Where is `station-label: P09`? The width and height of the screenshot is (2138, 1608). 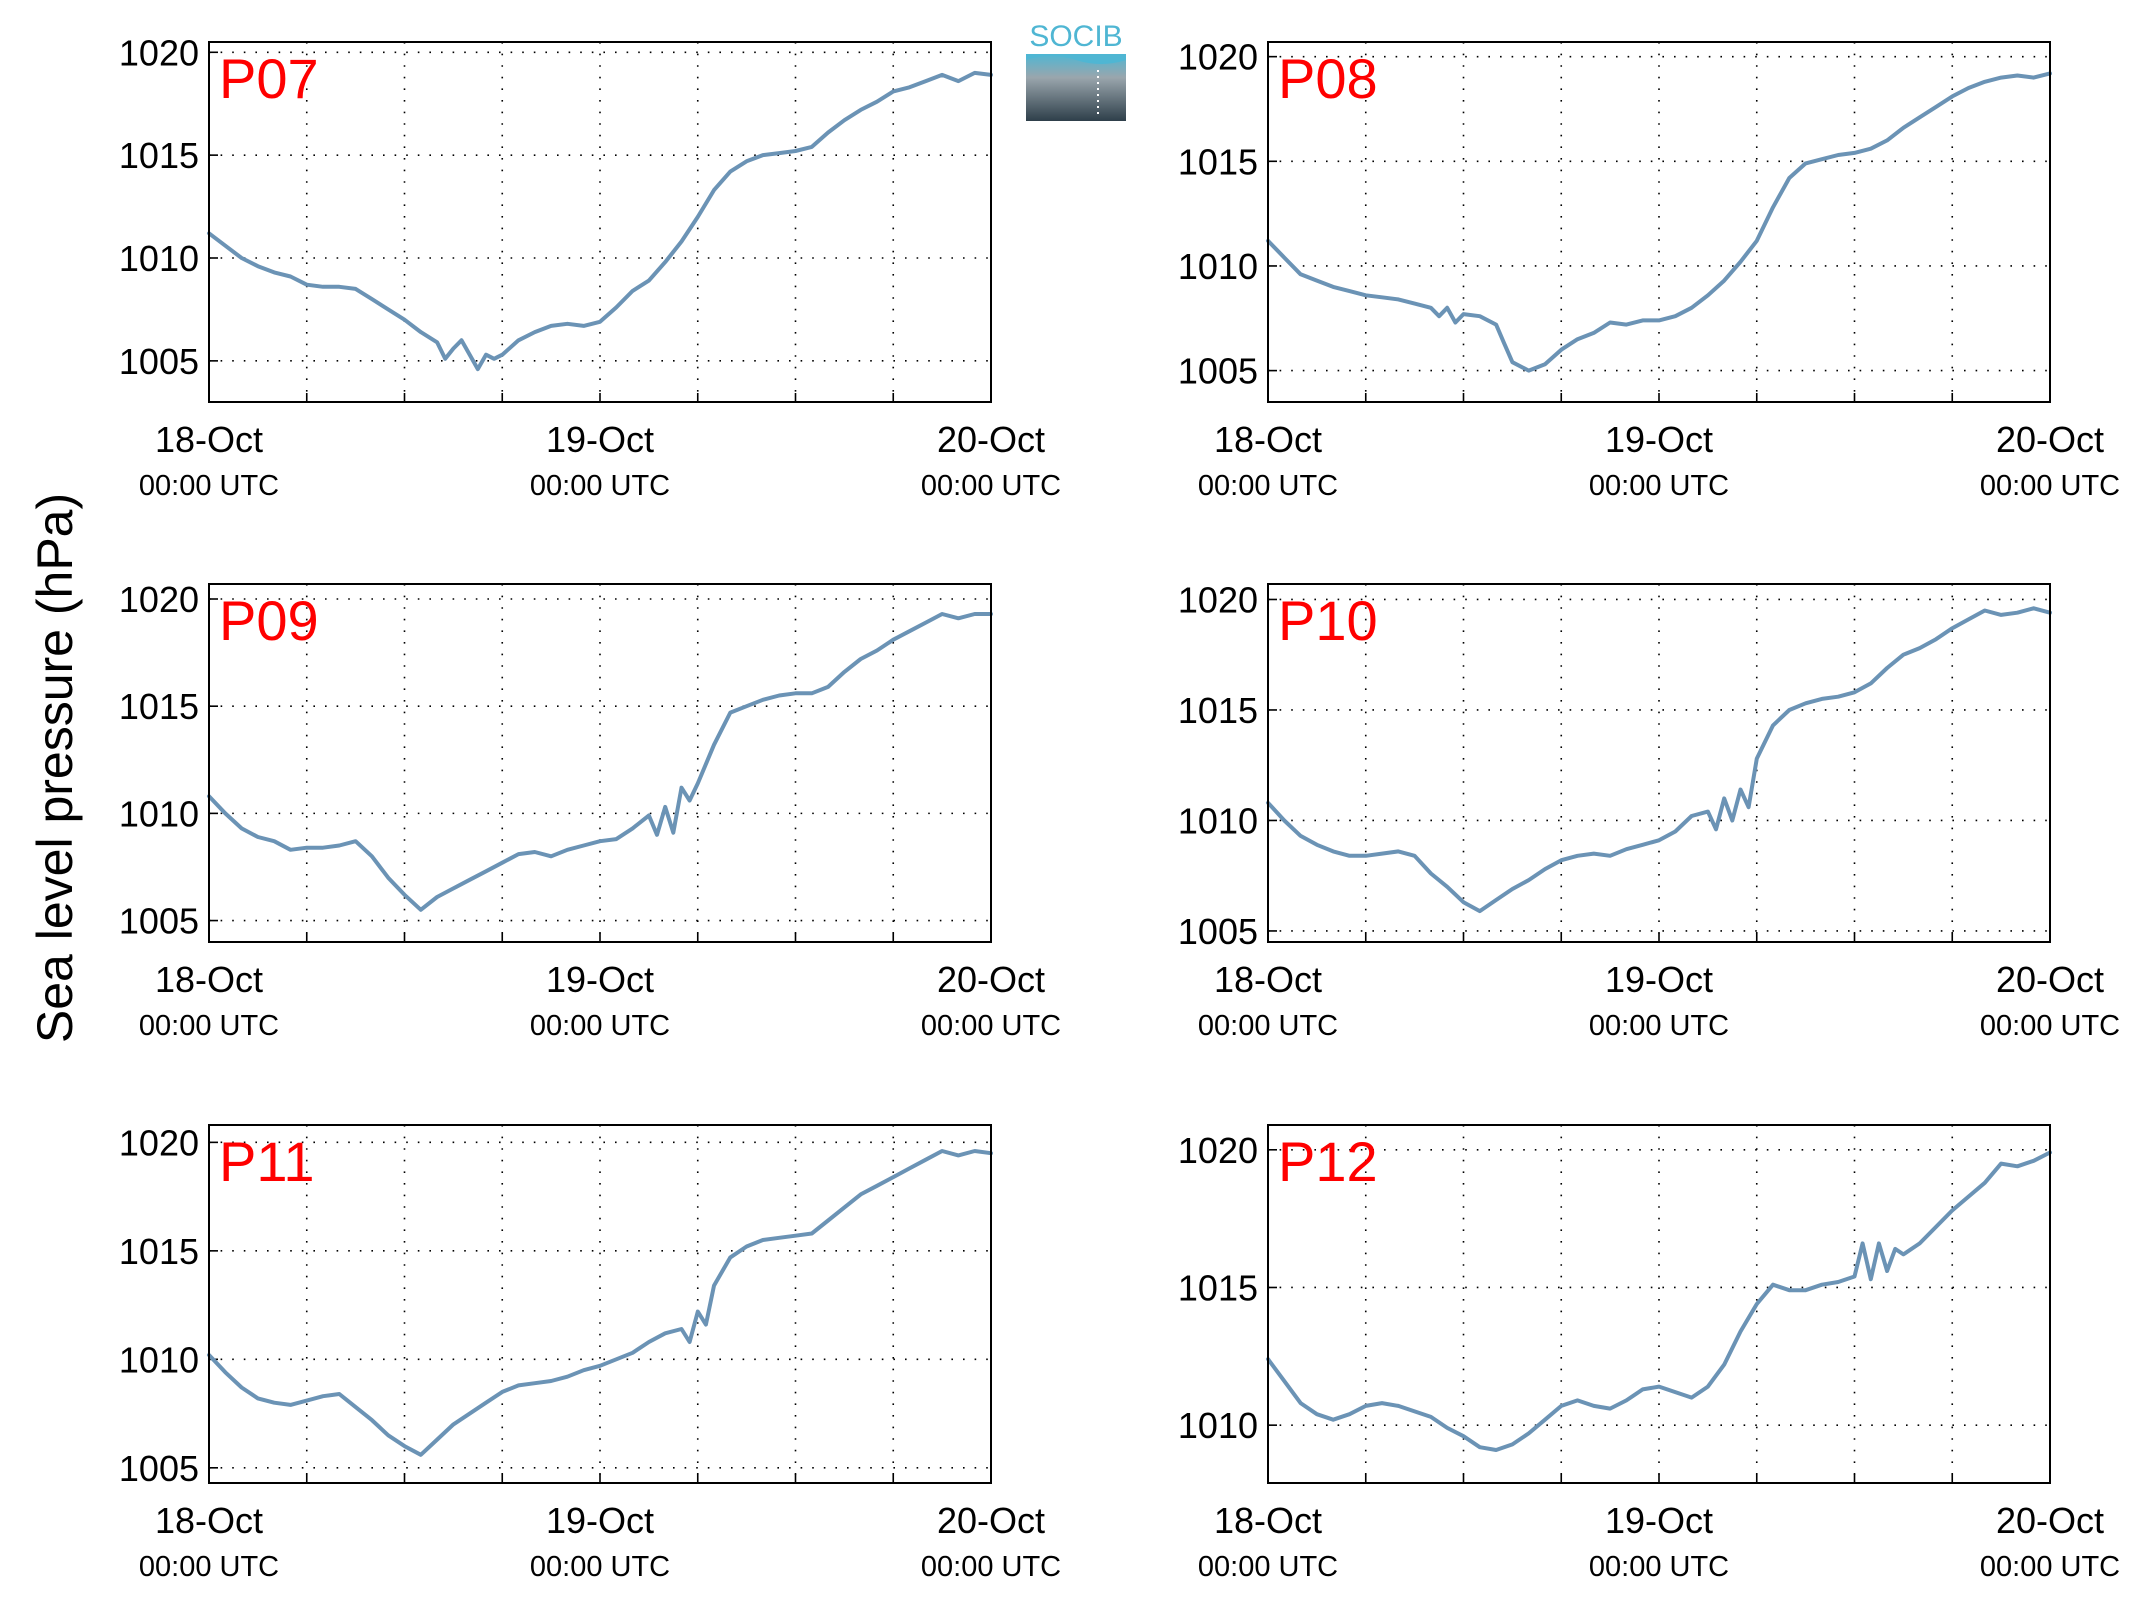 station-label: P09 is located at coordinates (269, 620).